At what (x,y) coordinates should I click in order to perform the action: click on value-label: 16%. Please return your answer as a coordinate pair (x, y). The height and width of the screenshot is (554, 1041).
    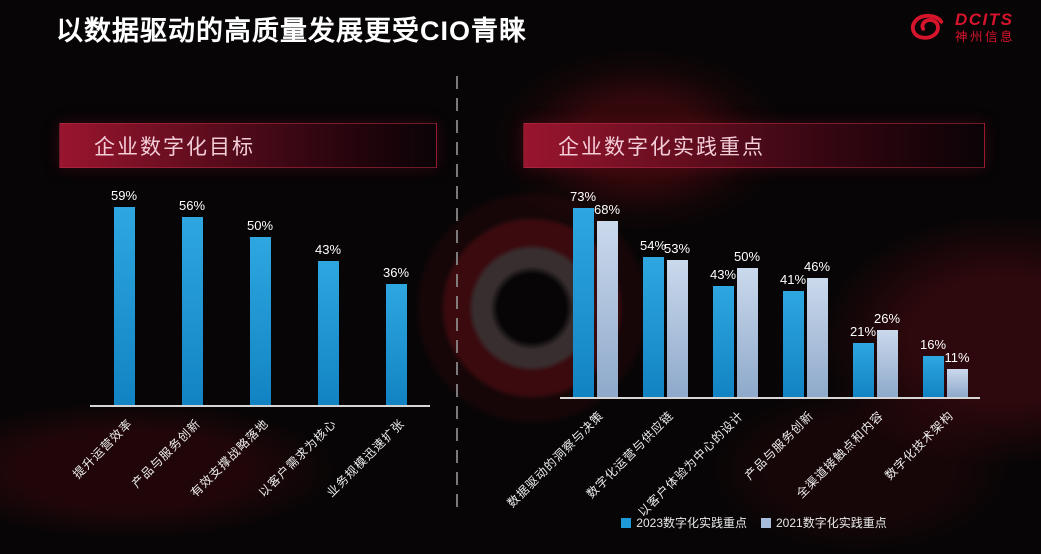
    Looking at the image, I should click on (933, 344).